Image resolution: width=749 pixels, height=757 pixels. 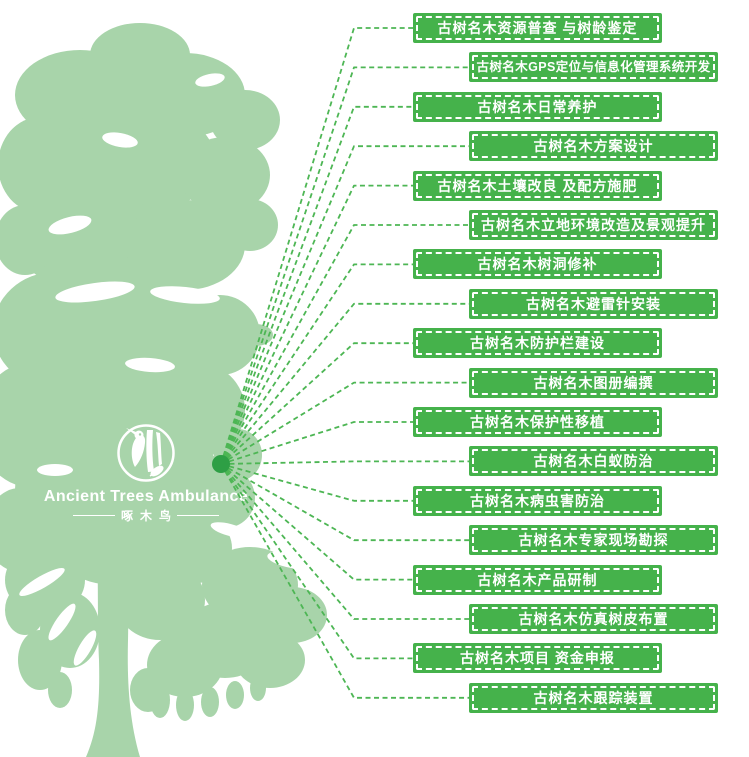 What do you see at coordinates (140, 434) in the screenshot?
I see `bird-eye` at bounding box center [140, 434].